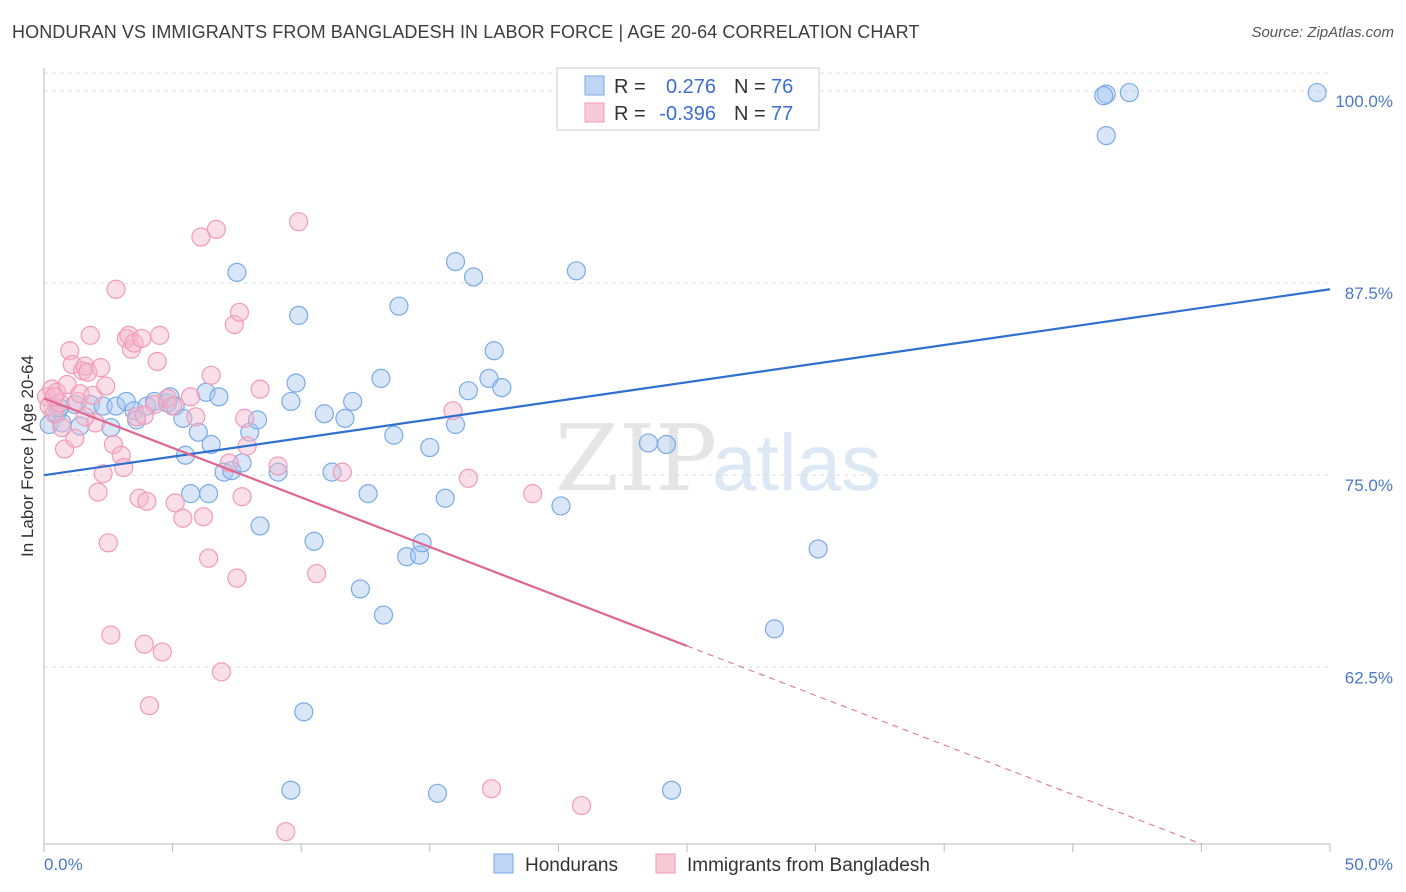 The height and width of the screenshot is (892, 1406). Describe the element at coordinates (782, 87) in the screenshot. I see `legend-n-value-hondurans: 76` at that location.